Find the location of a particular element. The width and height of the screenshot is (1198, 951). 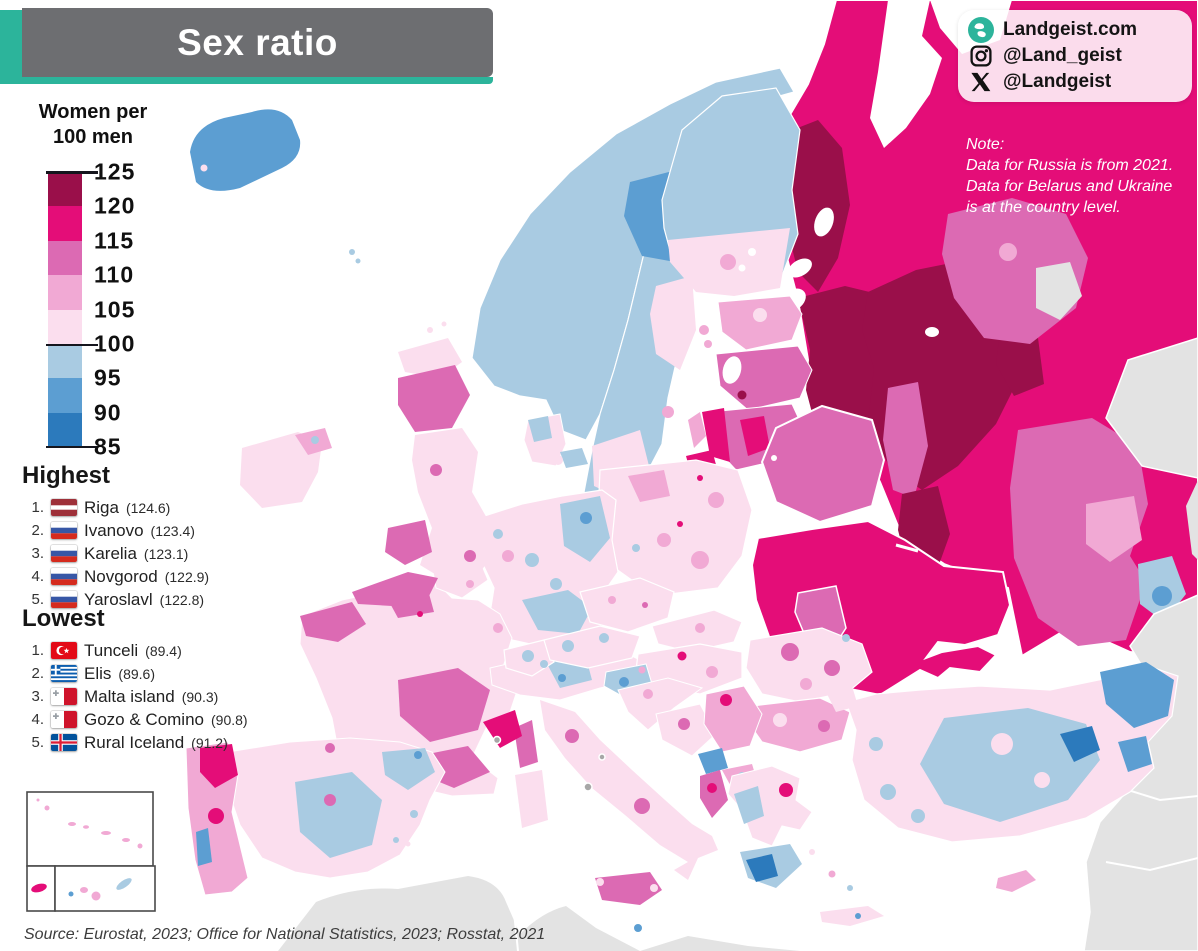

map-region-iceland is located at coordinates (275, 186).